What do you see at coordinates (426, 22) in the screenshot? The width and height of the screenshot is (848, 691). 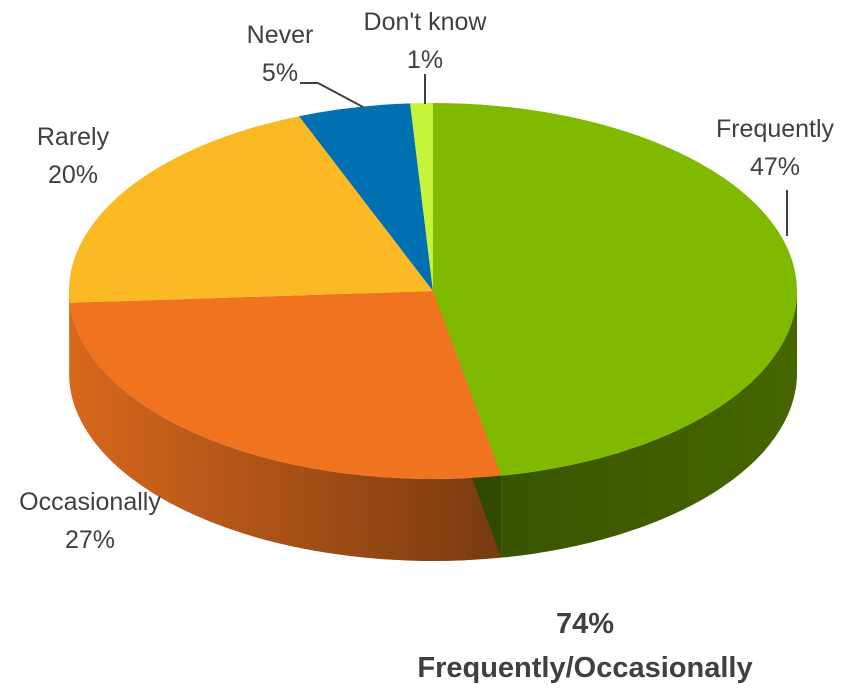 I see `label-don-t-know: Don't know` at bounding box center [426, 22].